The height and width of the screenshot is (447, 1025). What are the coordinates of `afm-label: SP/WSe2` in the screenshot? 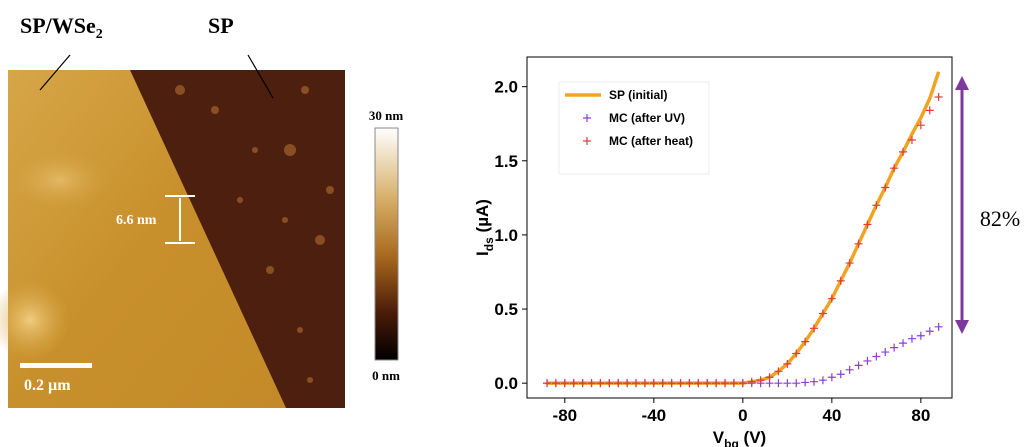 It's located at (61, 27).